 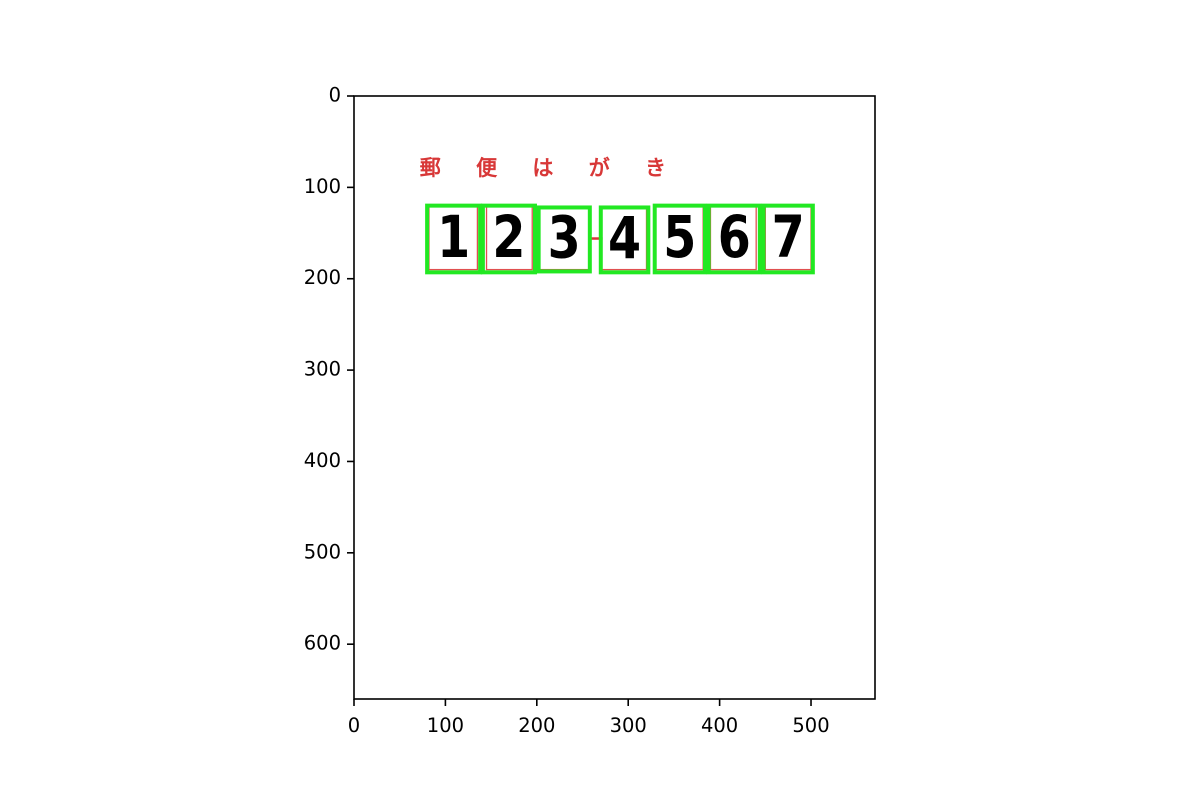 What do you see at coordinates (354, 725) in the screenshot?
I see `x-tick-label-0: 0` at bounding box center [354, 725].